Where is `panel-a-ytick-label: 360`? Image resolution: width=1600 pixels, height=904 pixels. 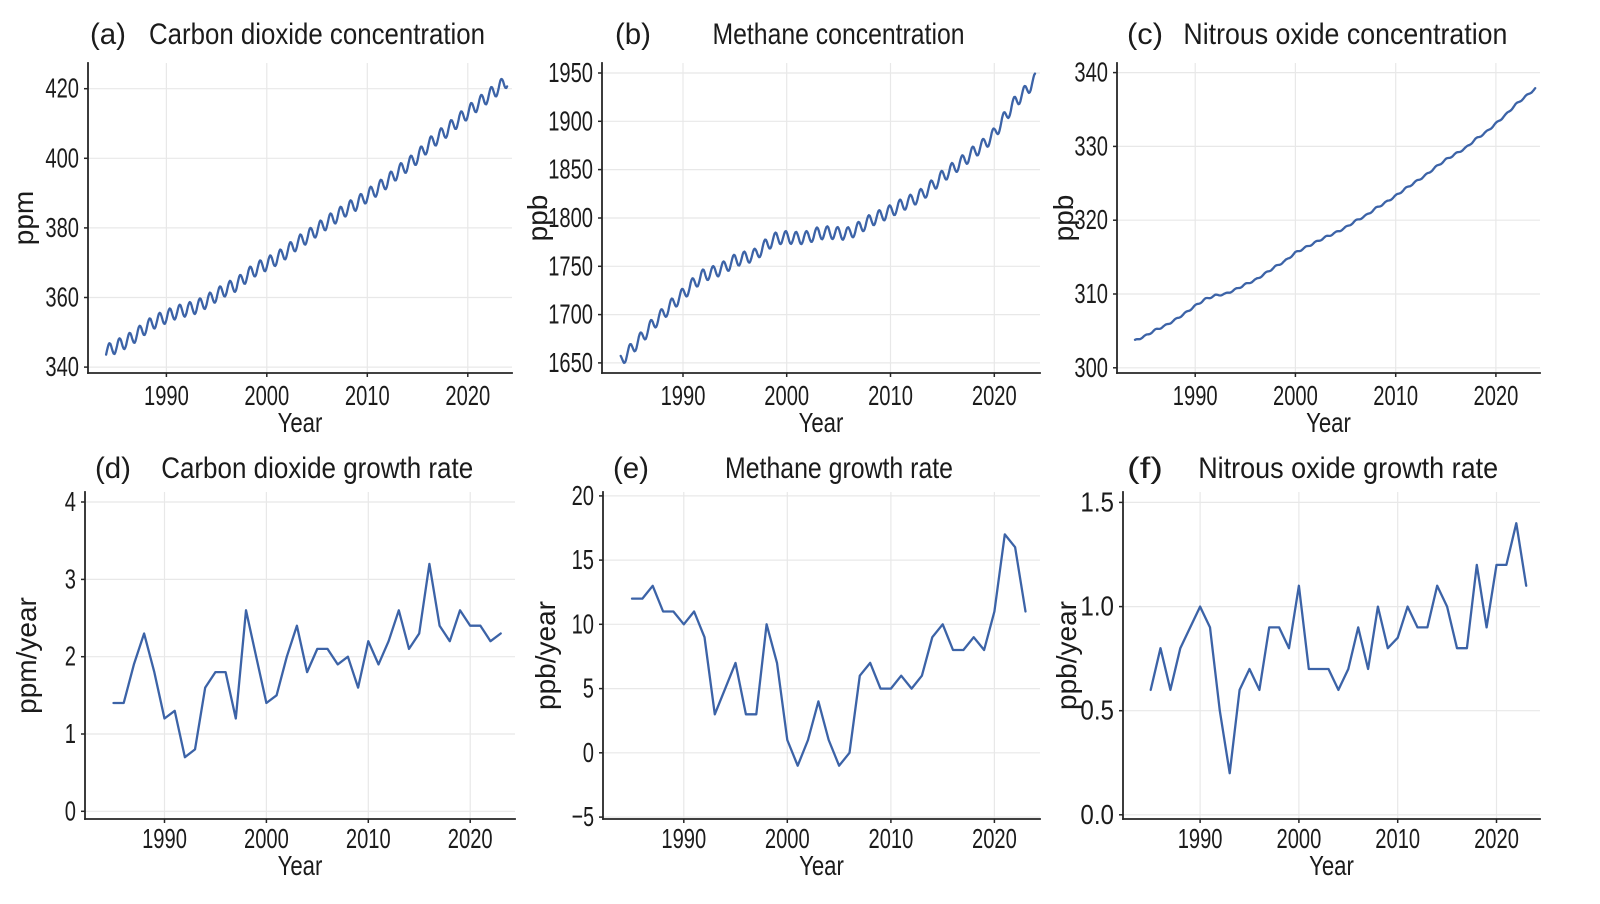 panel-a-ytick-label: 360 is located at coordinates (62, 297).